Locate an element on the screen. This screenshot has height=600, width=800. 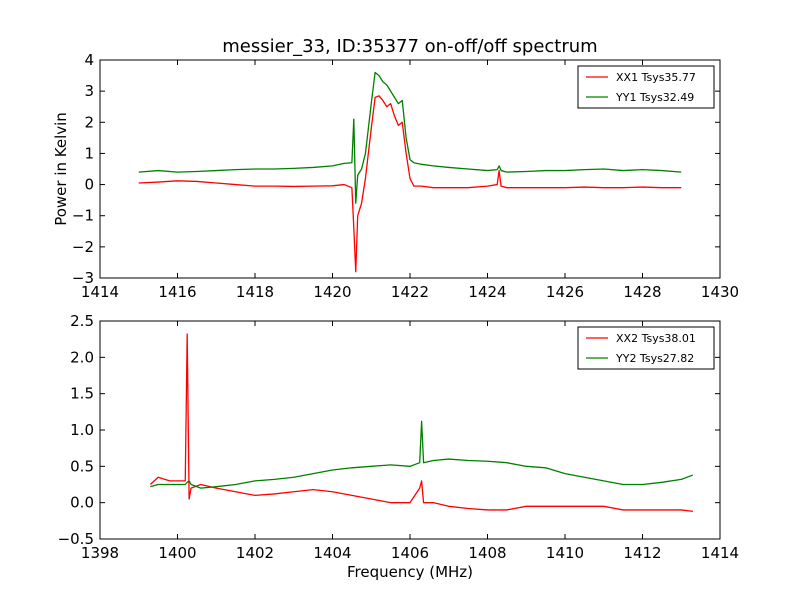
top-x-tick-label: 1414 is located at coordinates (100, 292).